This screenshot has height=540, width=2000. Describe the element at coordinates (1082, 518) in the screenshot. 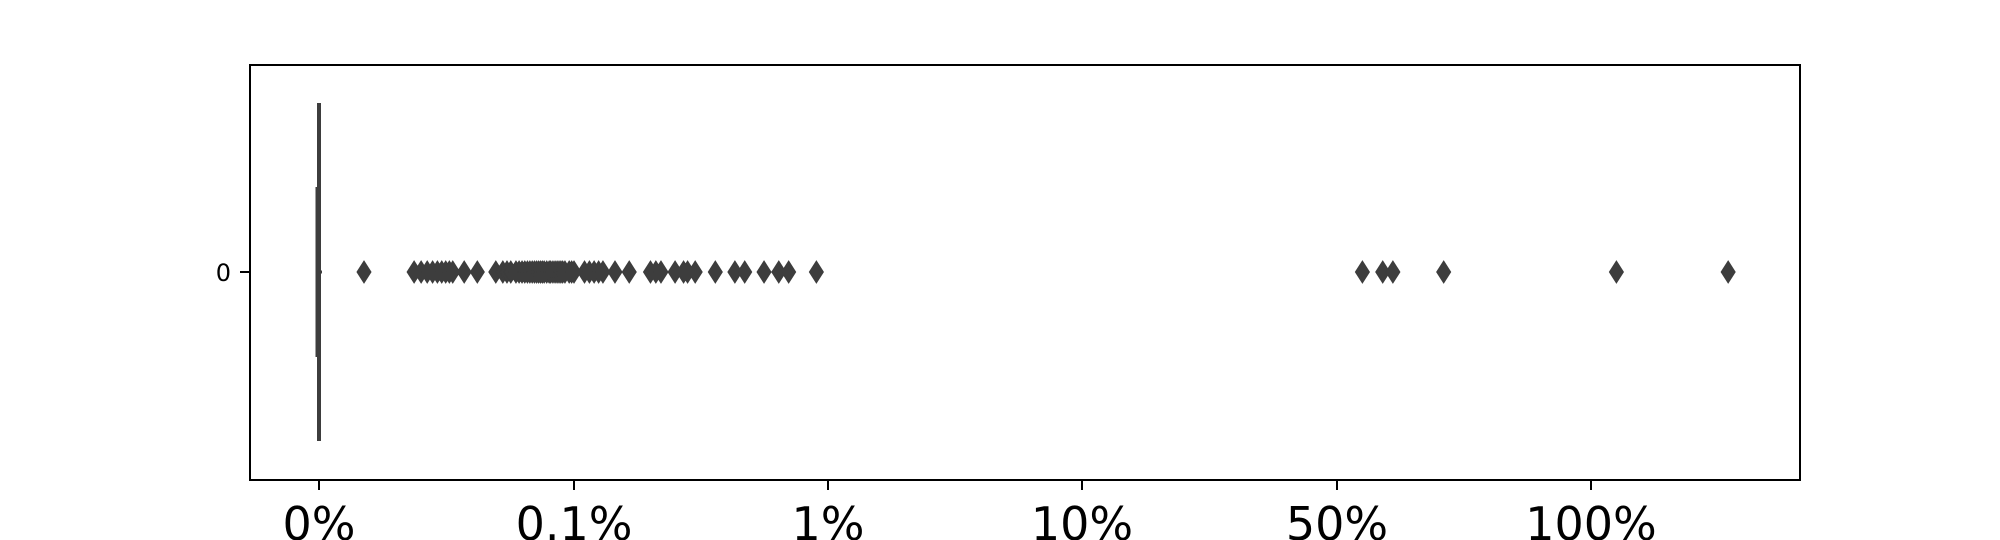

I see `x-tick-label: 10%` at that location.